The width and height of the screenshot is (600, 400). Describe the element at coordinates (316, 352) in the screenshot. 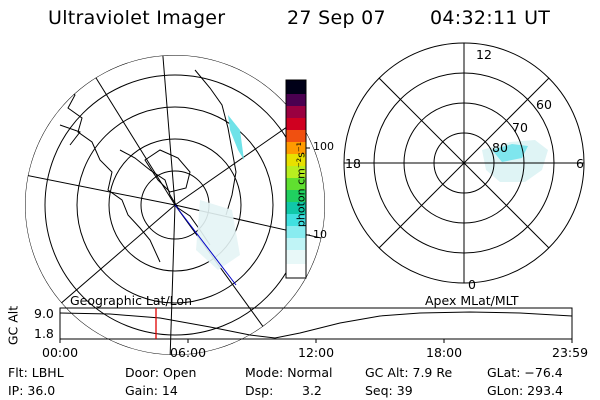

I see `altitude-xtick-2: 12:00` at that location.